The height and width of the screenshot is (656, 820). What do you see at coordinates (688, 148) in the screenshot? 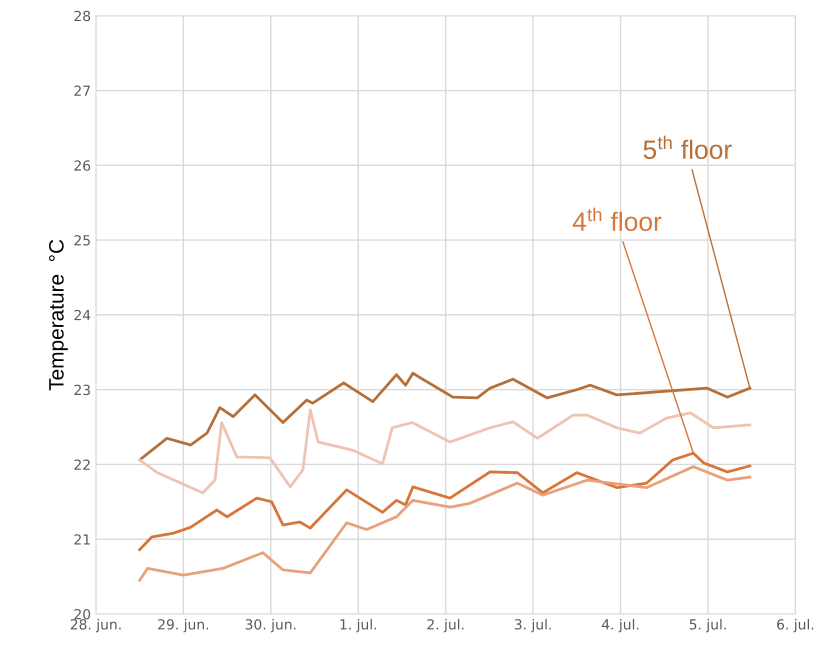
I see `annotation: 5$^{th}$ floor` at bounding box center [688, 148].